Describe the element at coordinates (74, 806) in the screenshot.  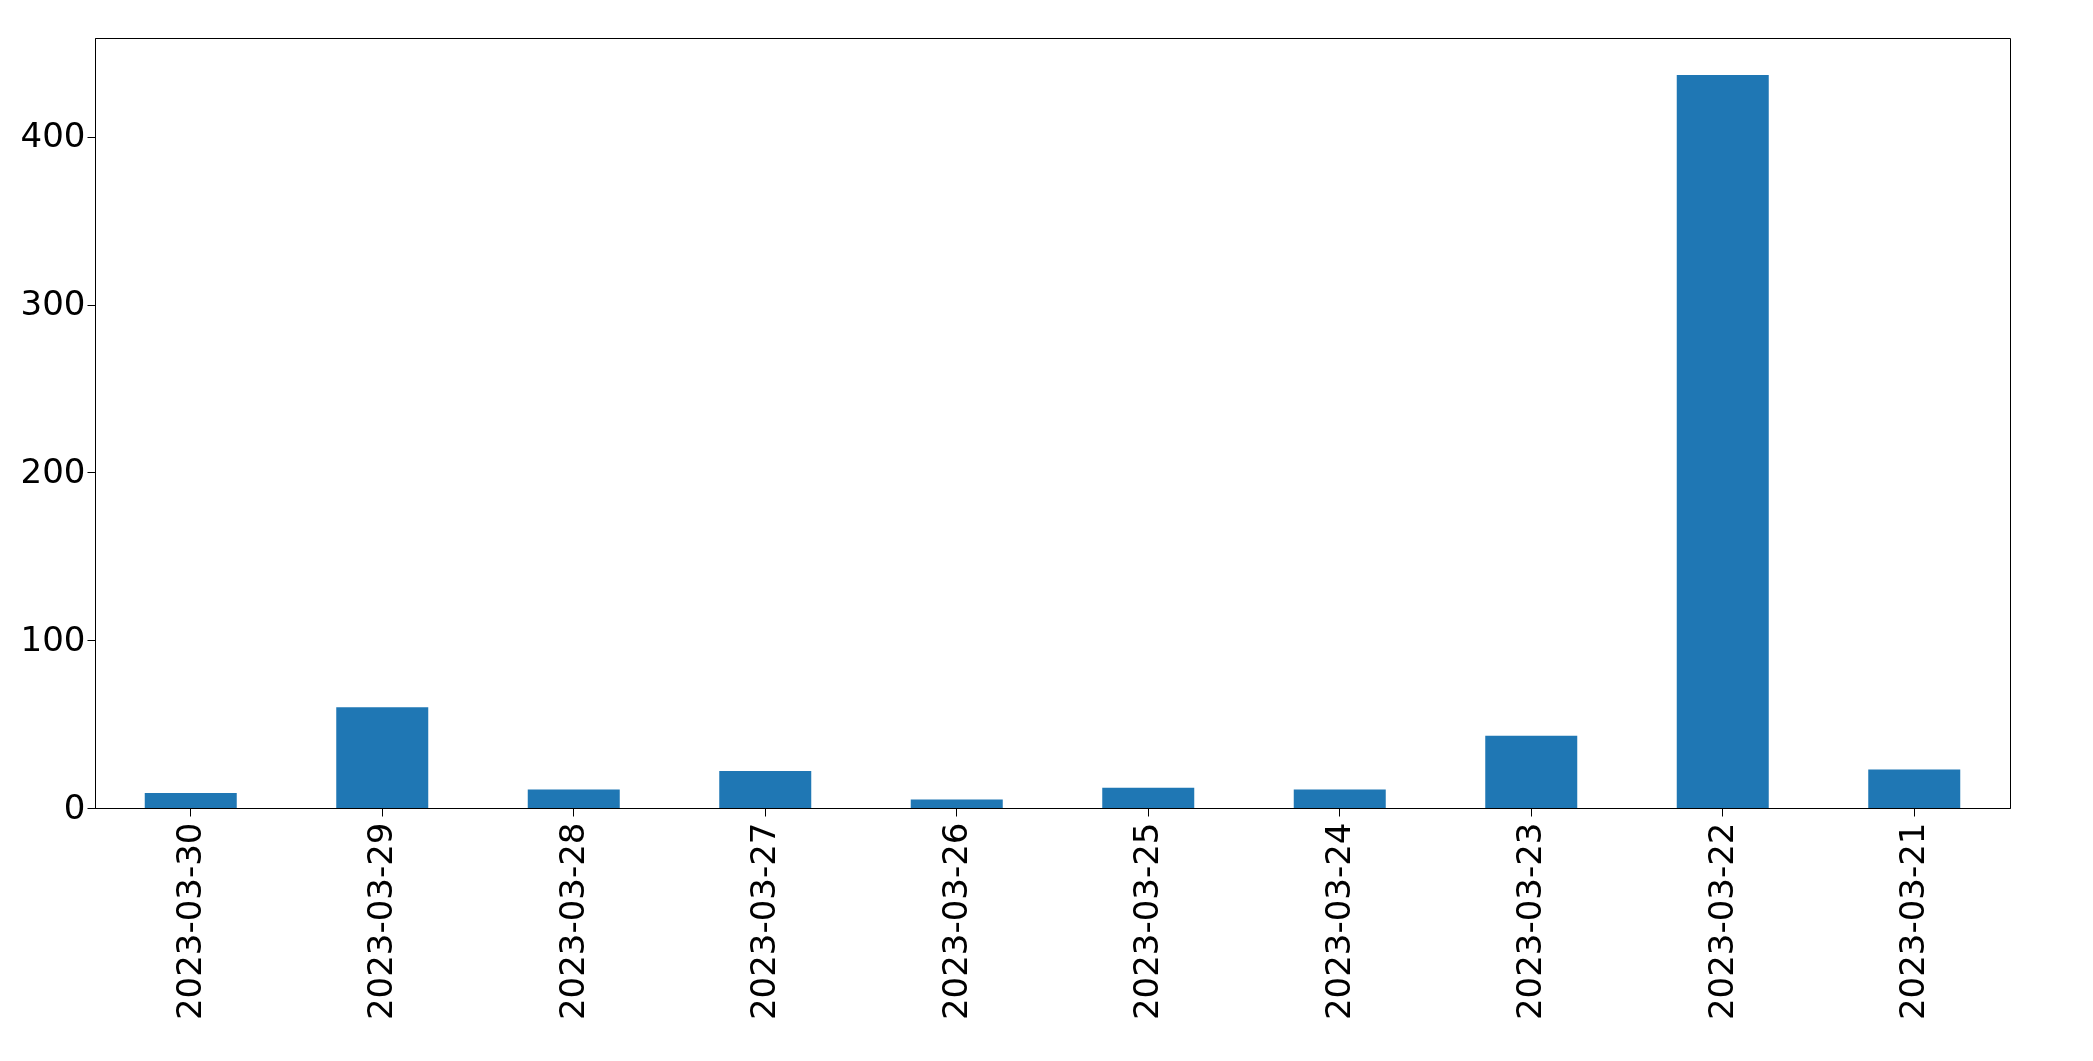
I see `y-tick-label: 0` at that location.